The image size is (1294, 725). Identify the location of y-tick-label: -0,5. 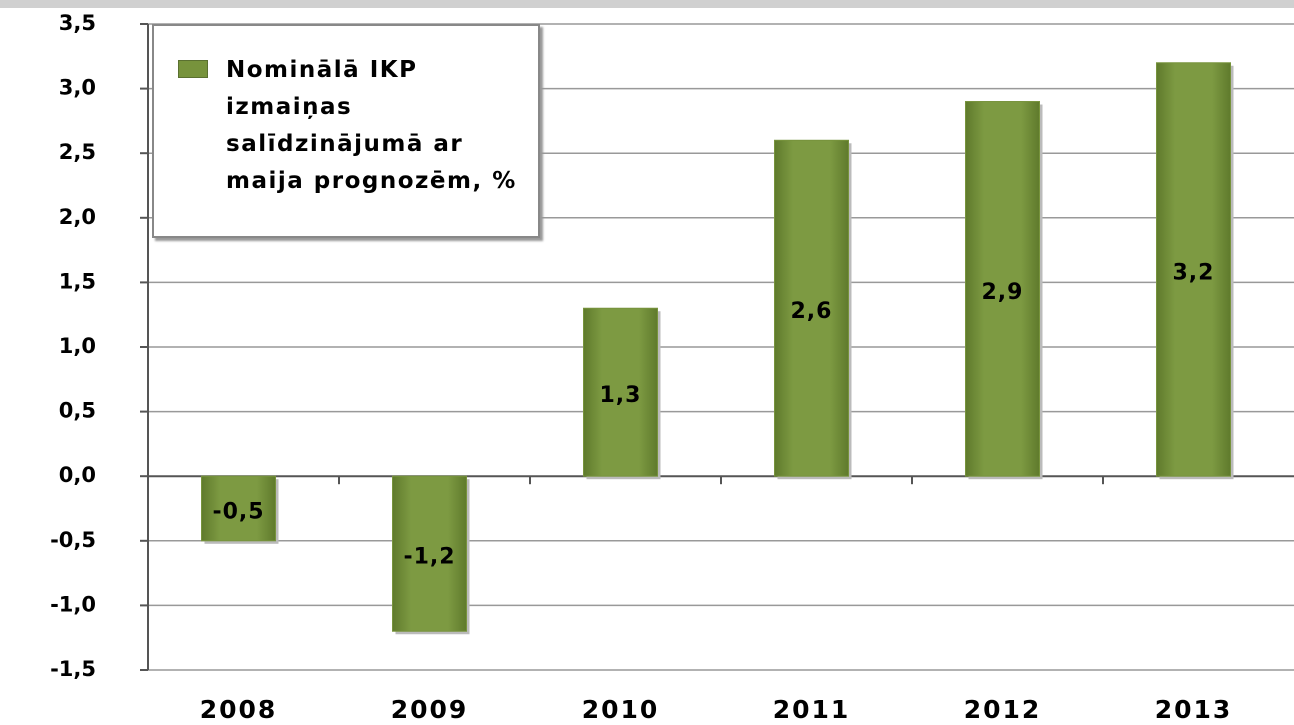
(73, 540).